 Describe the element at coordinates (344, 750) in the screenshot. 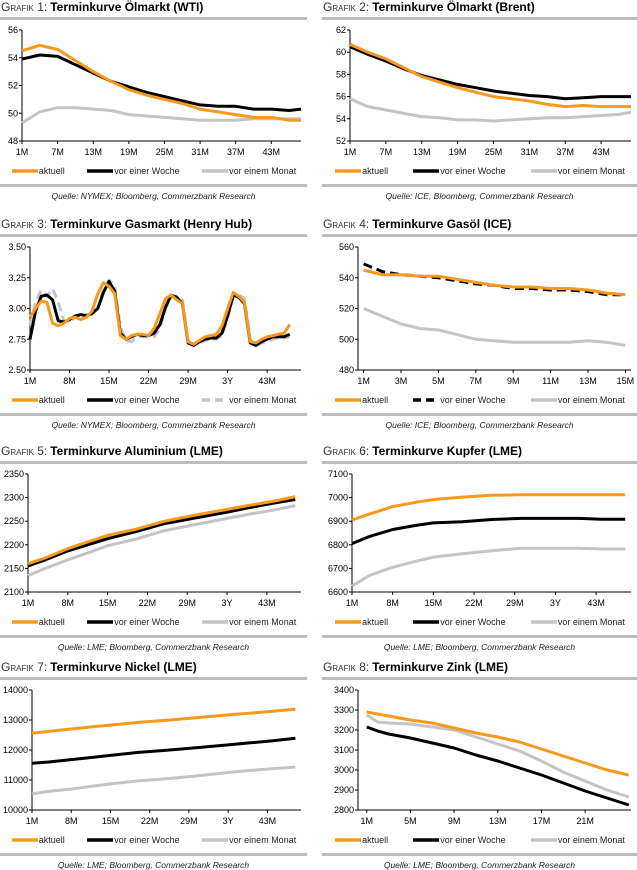

I see `y-tick-label: 3100` at that location.